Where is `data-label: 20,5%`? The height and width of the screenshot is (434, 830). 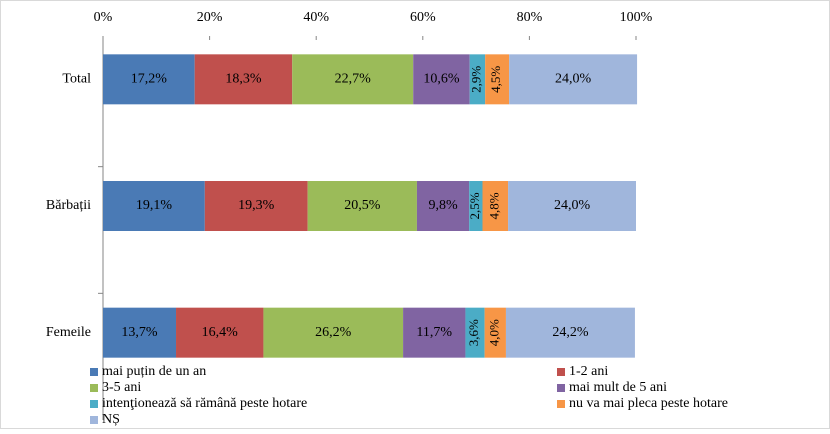 data-label: 20,5% is located at coordinates (362, 205).